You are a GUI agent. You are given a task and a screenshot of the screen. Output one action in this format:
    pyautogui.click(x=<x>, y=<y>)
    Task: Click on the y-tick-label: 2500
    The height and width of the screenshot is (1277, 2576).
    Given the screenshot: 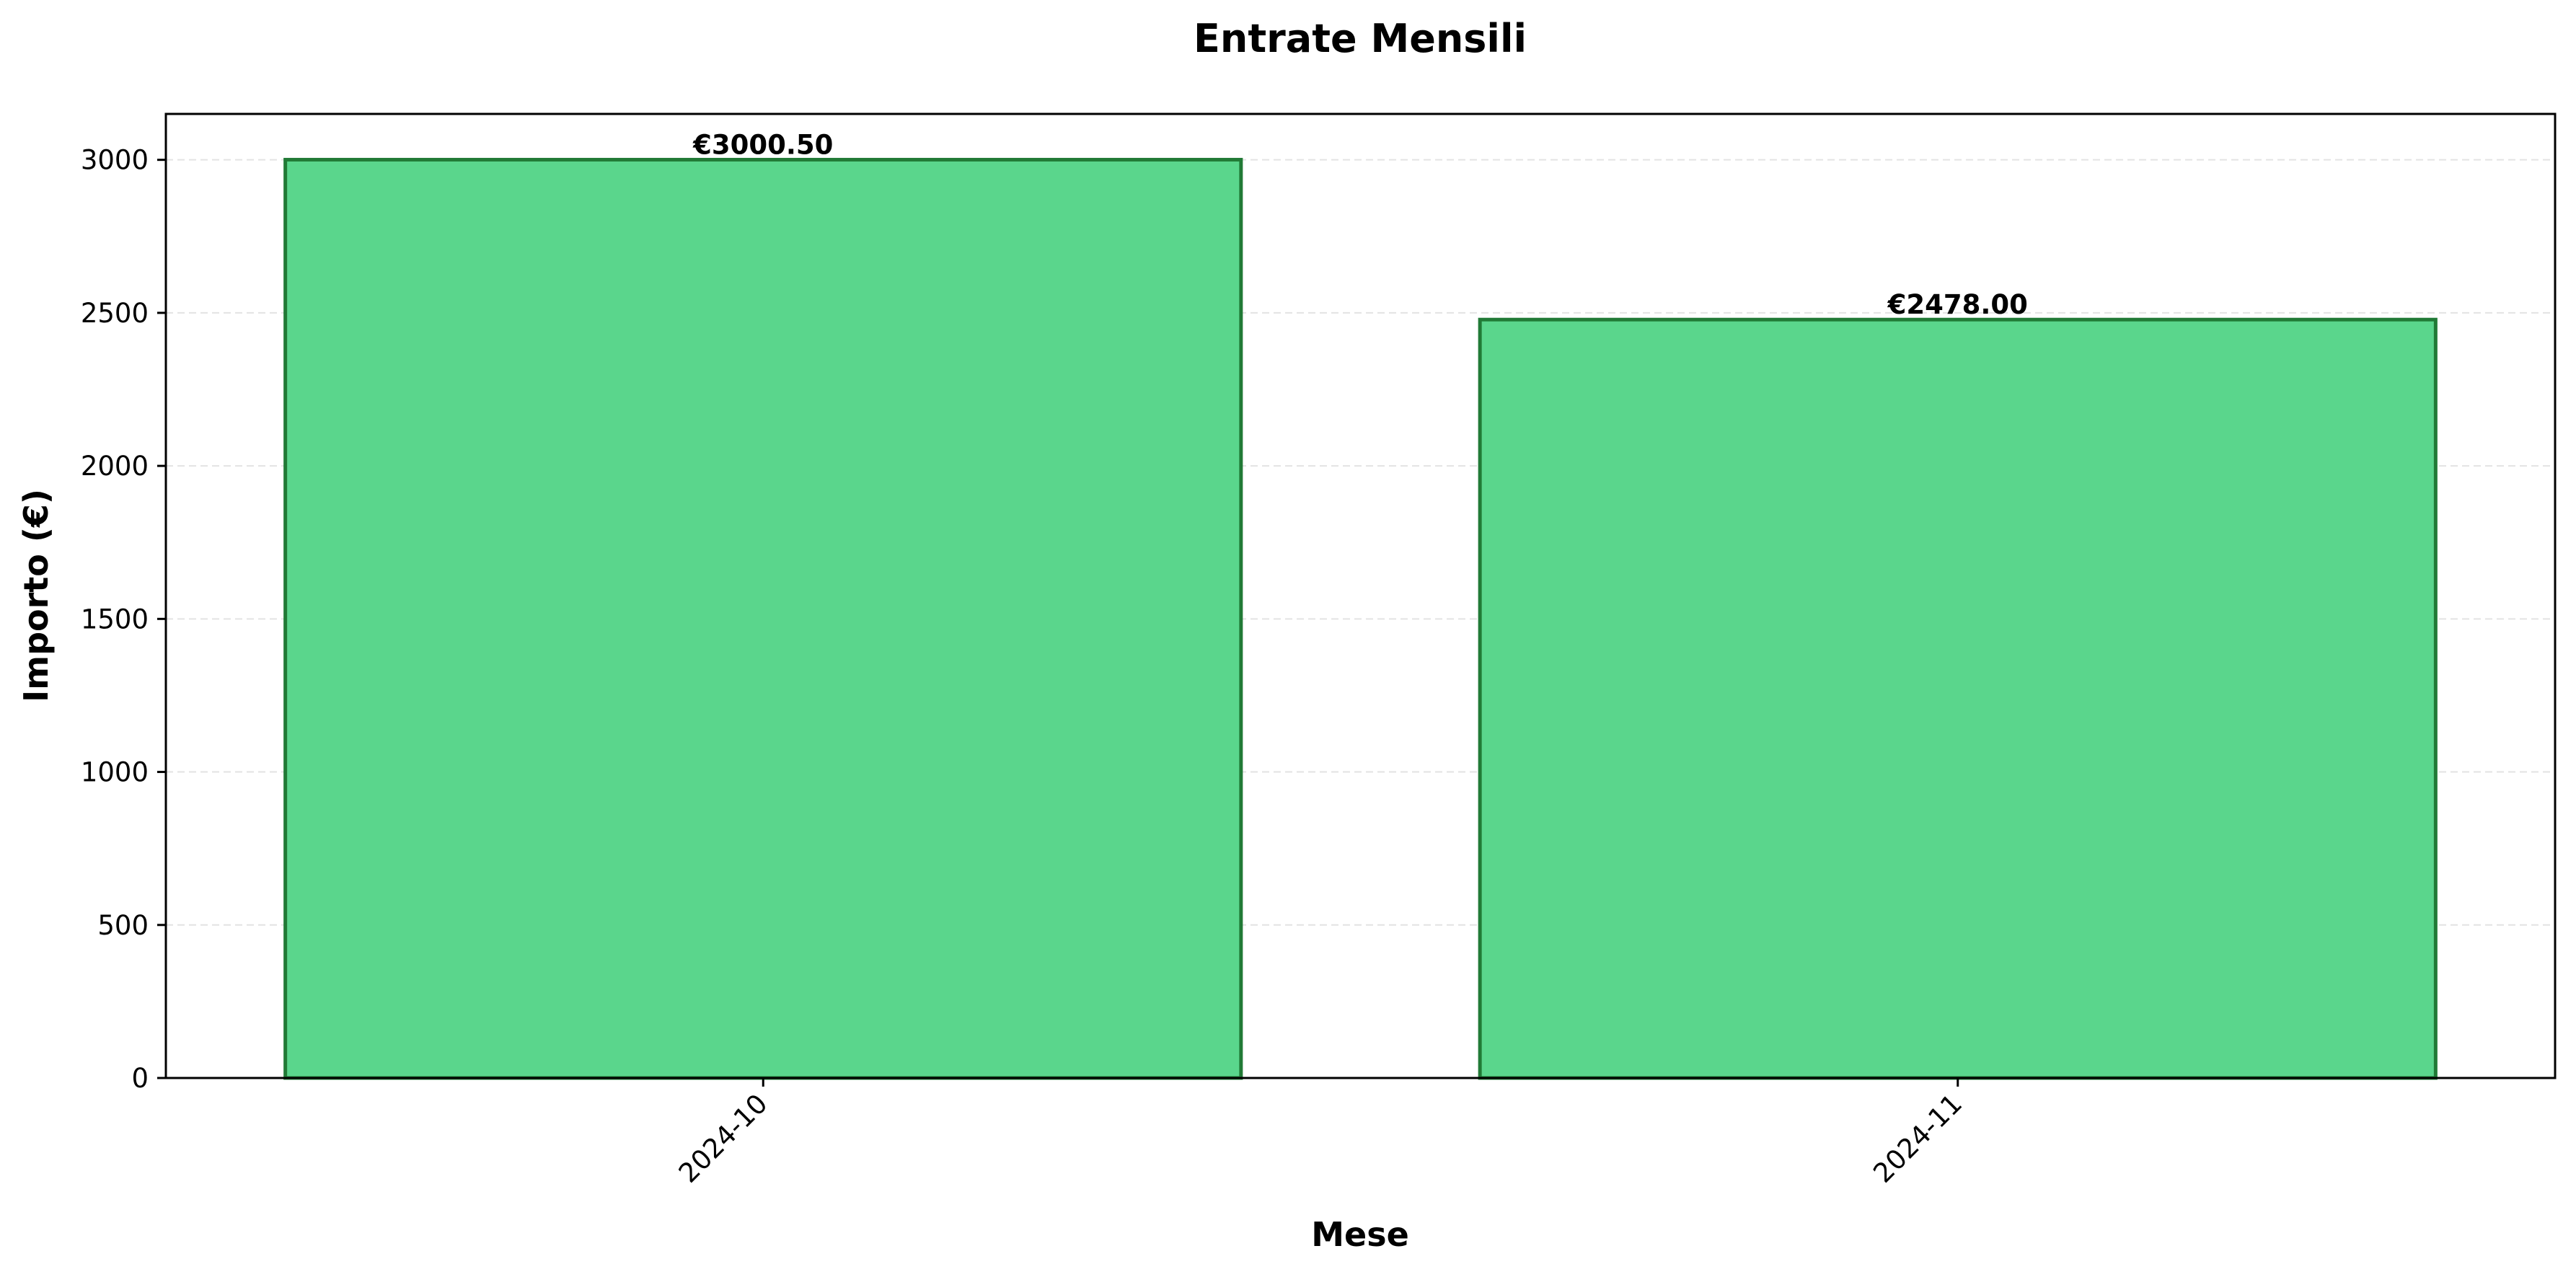 What is the action you would take?
    pyautogui.click(x=115, y=313)
    